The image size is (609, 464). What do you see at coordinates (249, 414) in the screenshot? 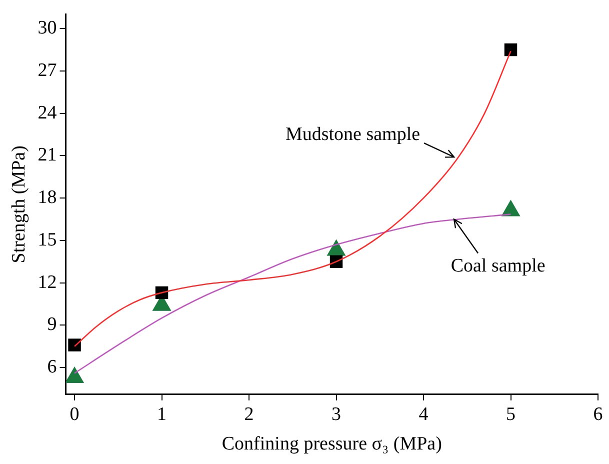
I see `x-tick-label: 2` at bounding box center [249, 414].